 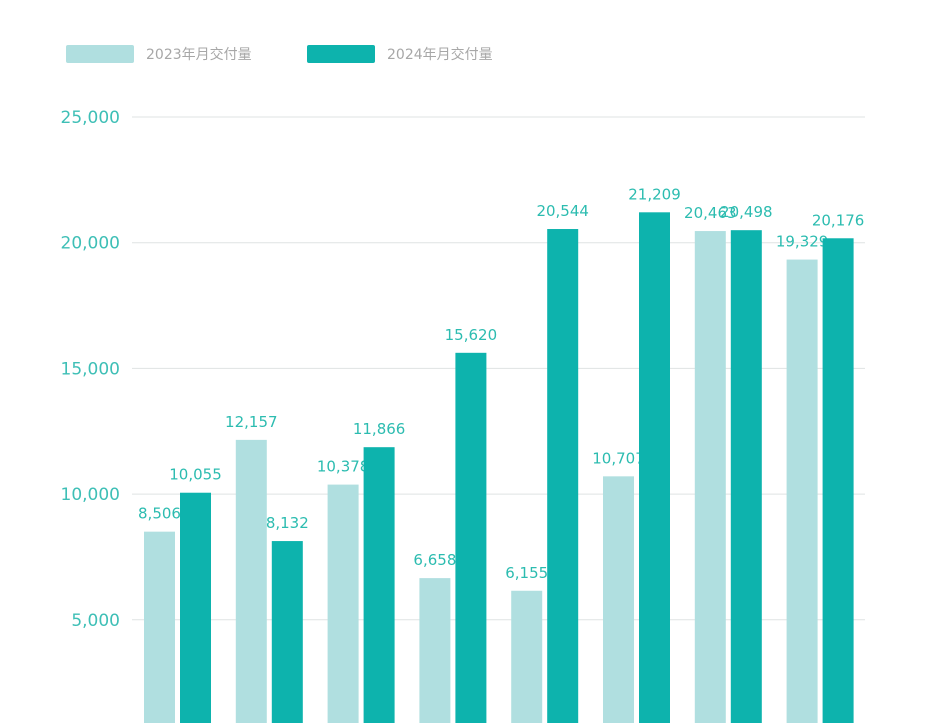 What do you see at coordinates (341, 54) in the screenshot?
I see `legend-swatch-2024` at bounding box center [341, 54].